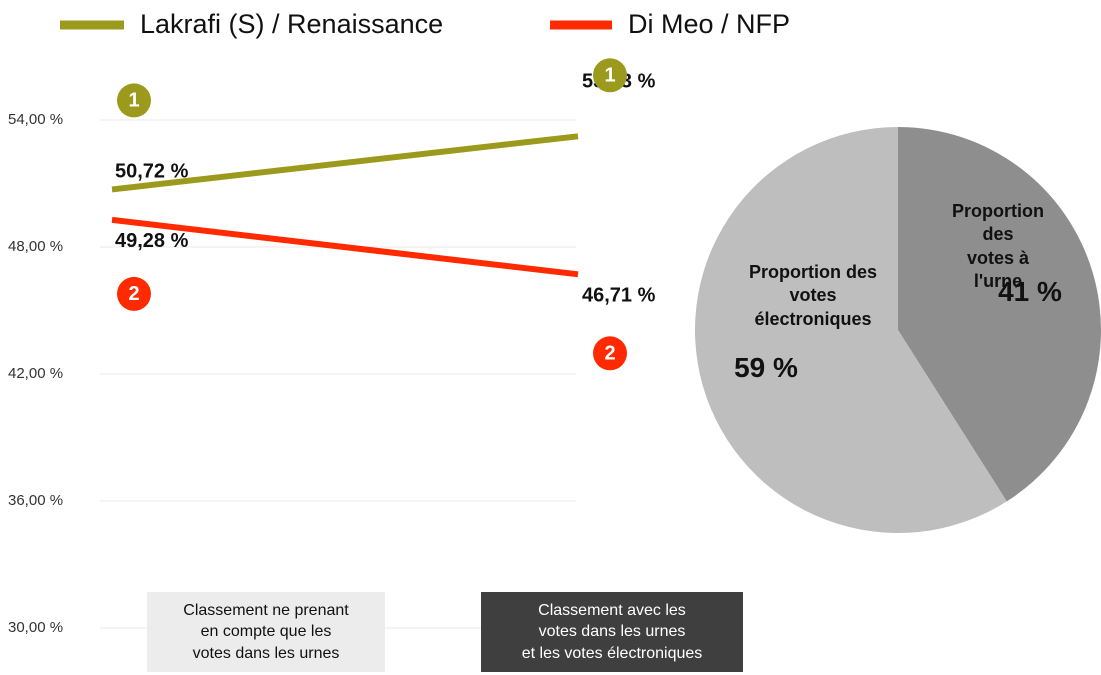  Describe the element at coordinates (709, 24) in the screenshot. I see `legend-label: Di Meo / NFP` at that location.